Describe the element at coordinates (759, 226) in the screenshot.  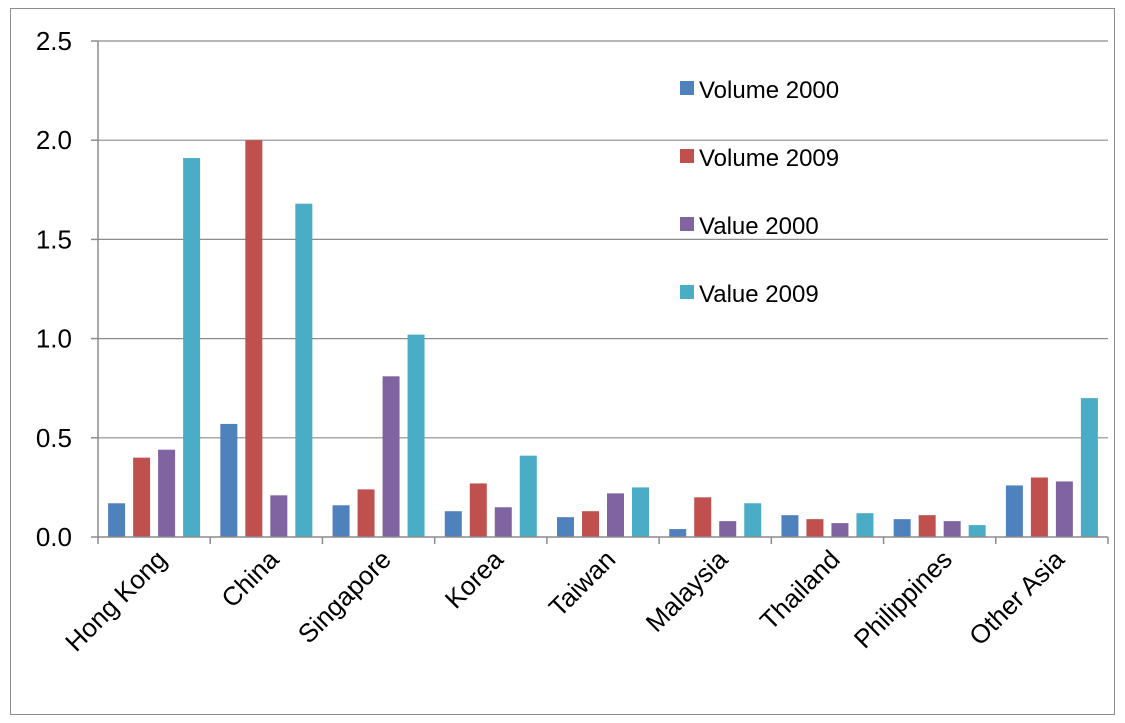
I see `legend-label: Value 2000` at that location.